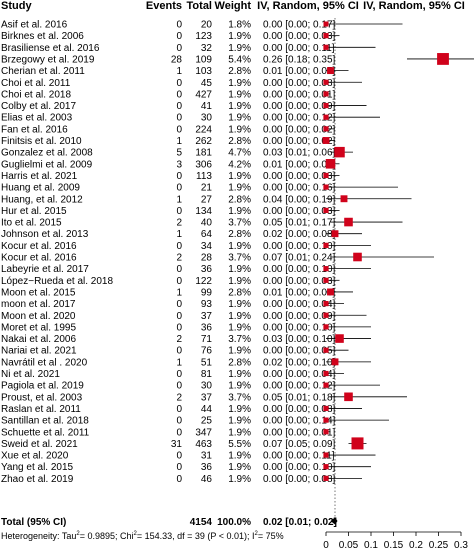 The width and height of the screenshot is (474, 552). What do you see at coordinates (207, 106) in the screenshot?
I see `study-total: 41` at bounding box center [207, 106].